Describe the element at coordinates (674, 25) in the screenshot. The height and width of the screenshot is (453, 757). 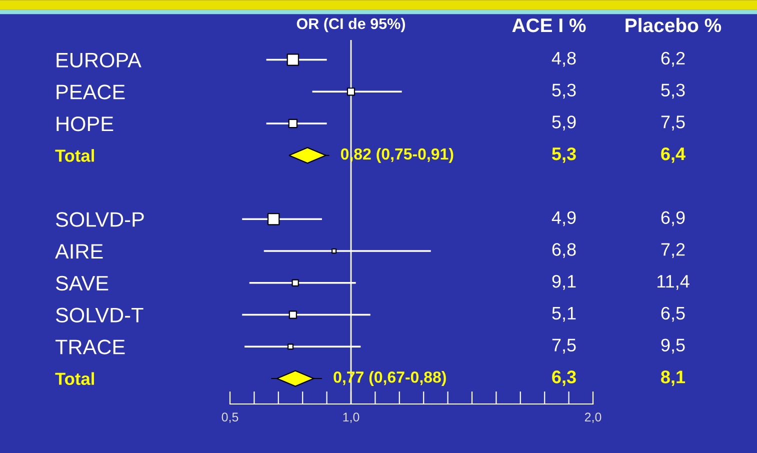
I see `text: Placebo %` at that location.